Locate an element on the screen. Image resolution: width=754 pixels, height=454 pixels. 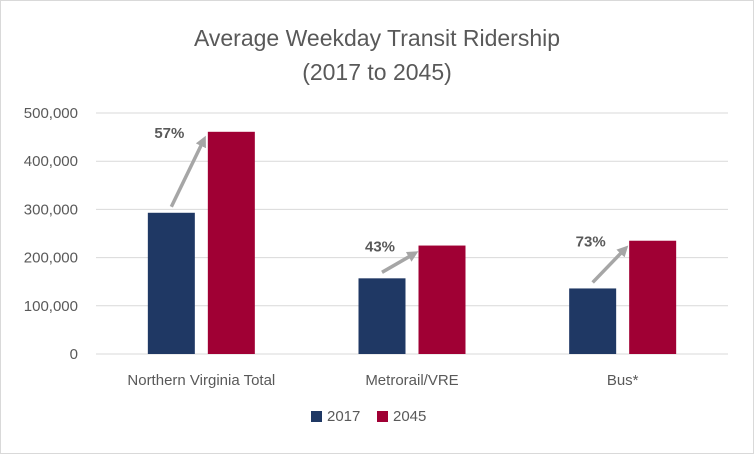
y-tick-label: 500,000 is located at coordinates (51, 113).